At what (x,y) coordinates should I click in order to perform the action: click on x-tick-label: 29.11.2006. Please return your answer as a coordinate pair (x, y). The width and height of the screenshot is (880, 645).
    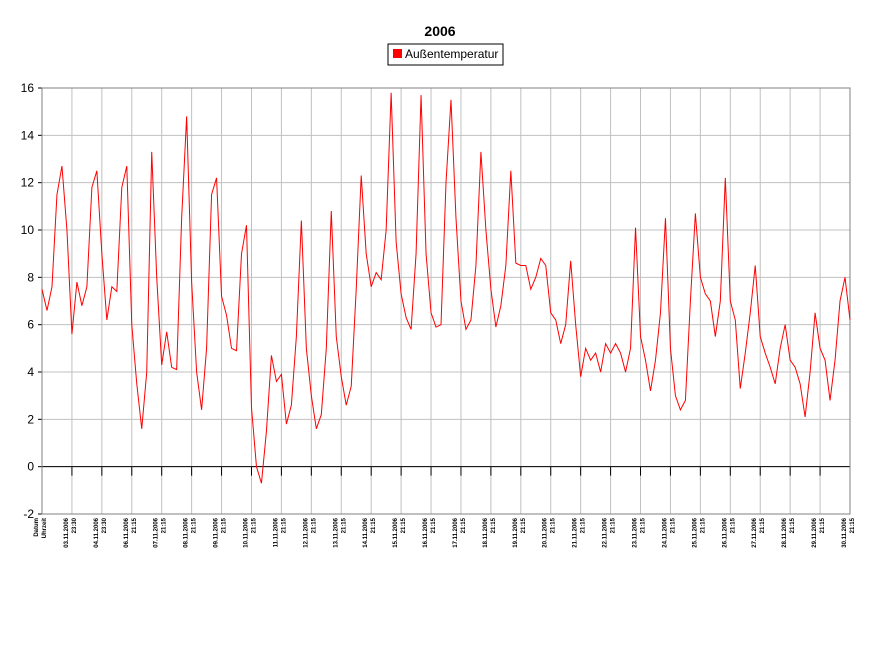
    Looking at the image, I should click on (815, 532).